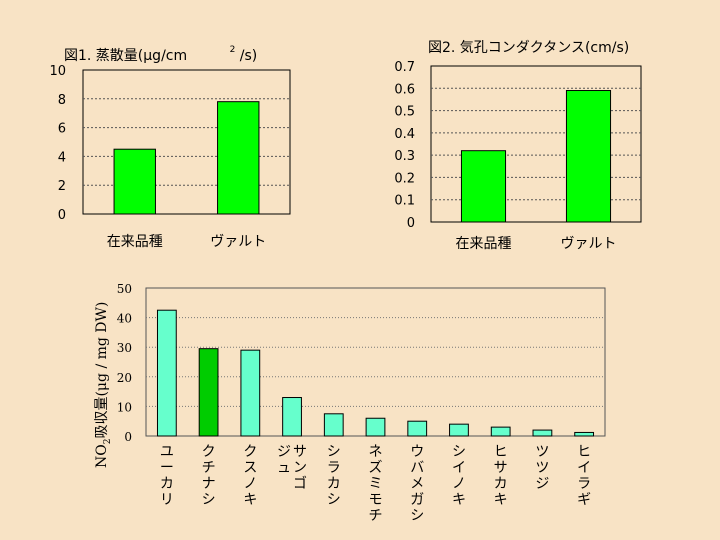  I want to click on y-tick-label: 8, so click(62, 100).